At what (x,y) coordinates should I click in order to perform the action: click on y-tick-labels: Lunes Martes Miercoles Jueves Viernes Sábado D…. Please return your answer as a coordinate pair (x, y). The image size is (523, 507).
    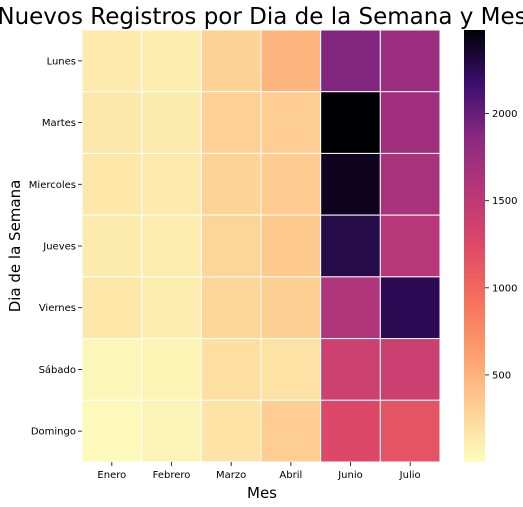
    Looking at the image, I should click on (55, 247).